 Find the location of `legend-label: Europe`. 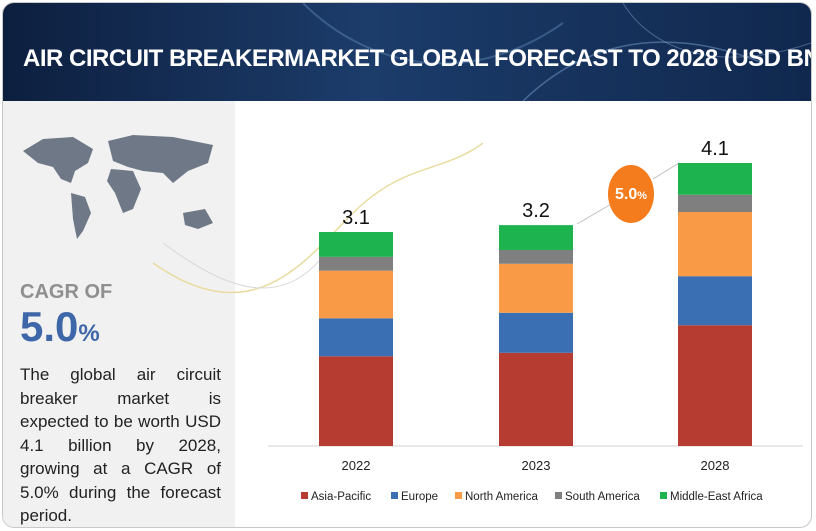

legend-label: Europe is located at coordinates (419, 497).